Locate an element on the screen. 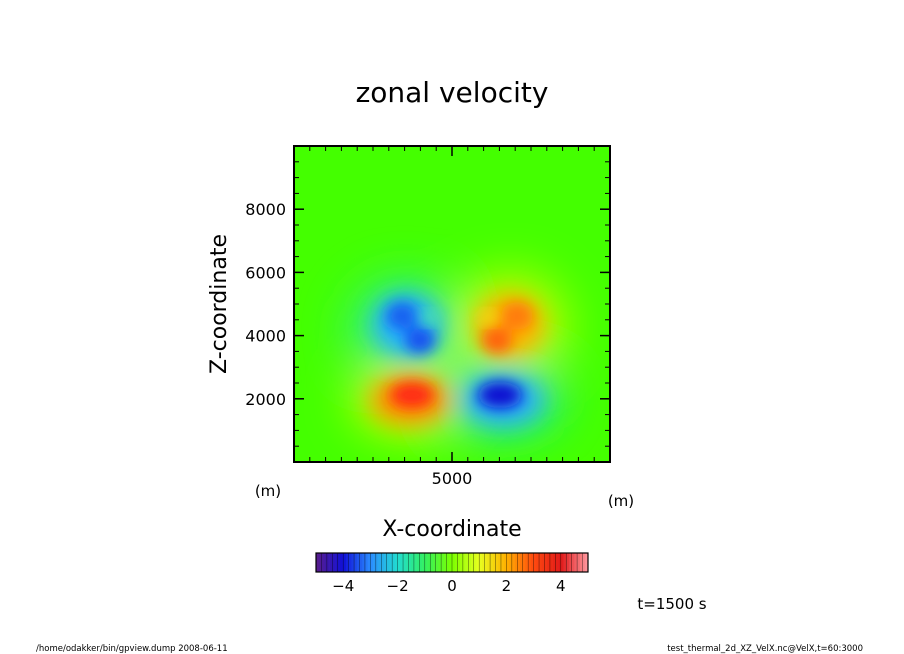  colorbar-tick-label: −2 is located at coordinates (398, 586).